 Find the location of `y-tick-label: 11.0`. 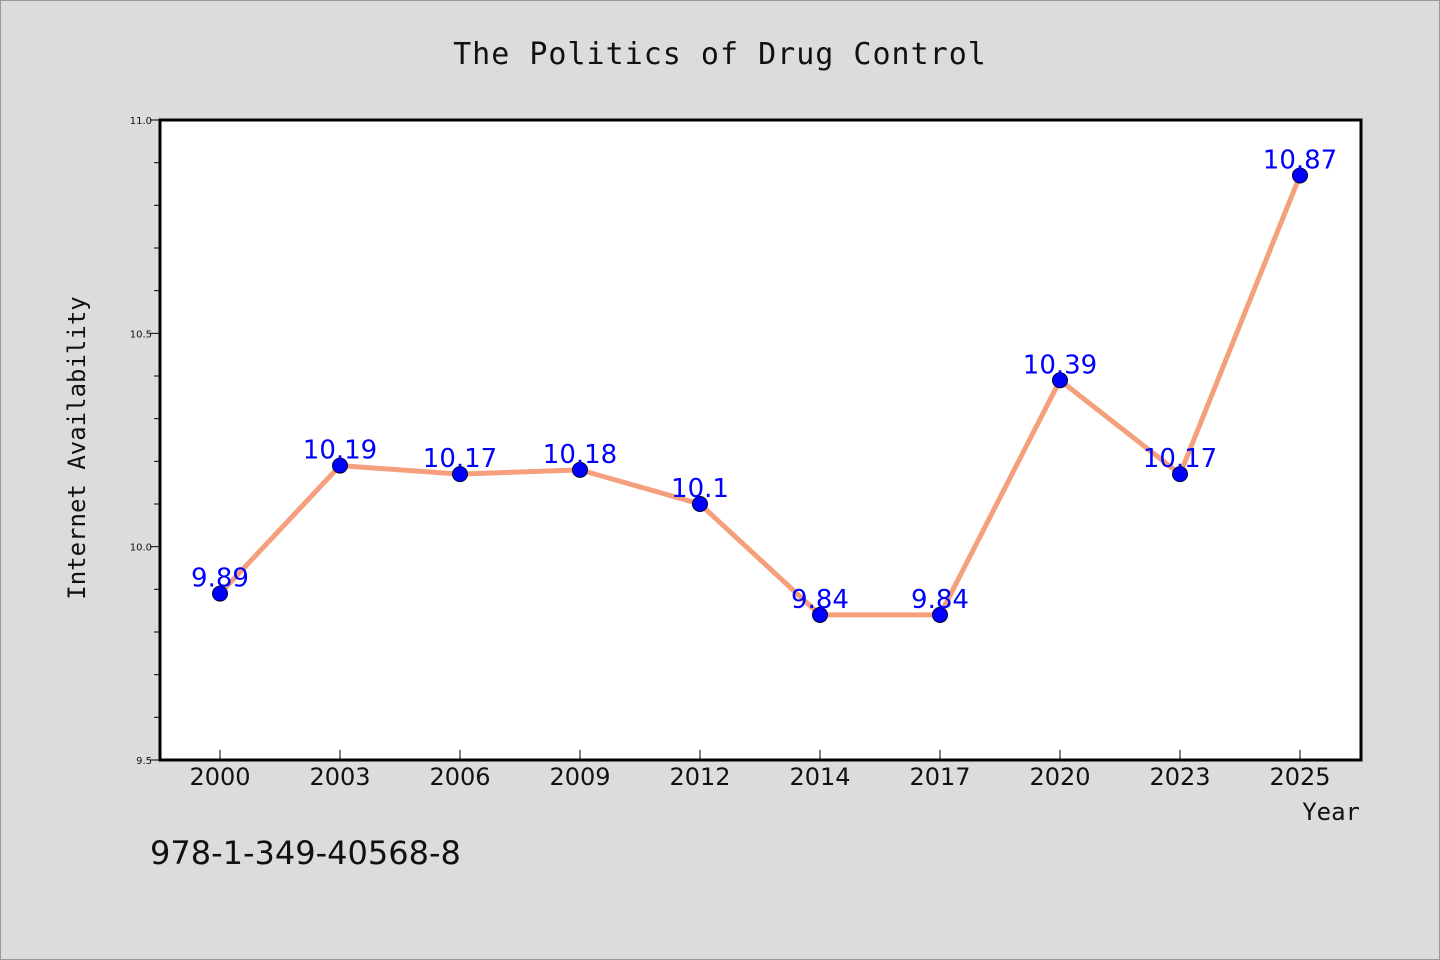

y-tick-label: 11.0 is located at coordinates (141, 121).